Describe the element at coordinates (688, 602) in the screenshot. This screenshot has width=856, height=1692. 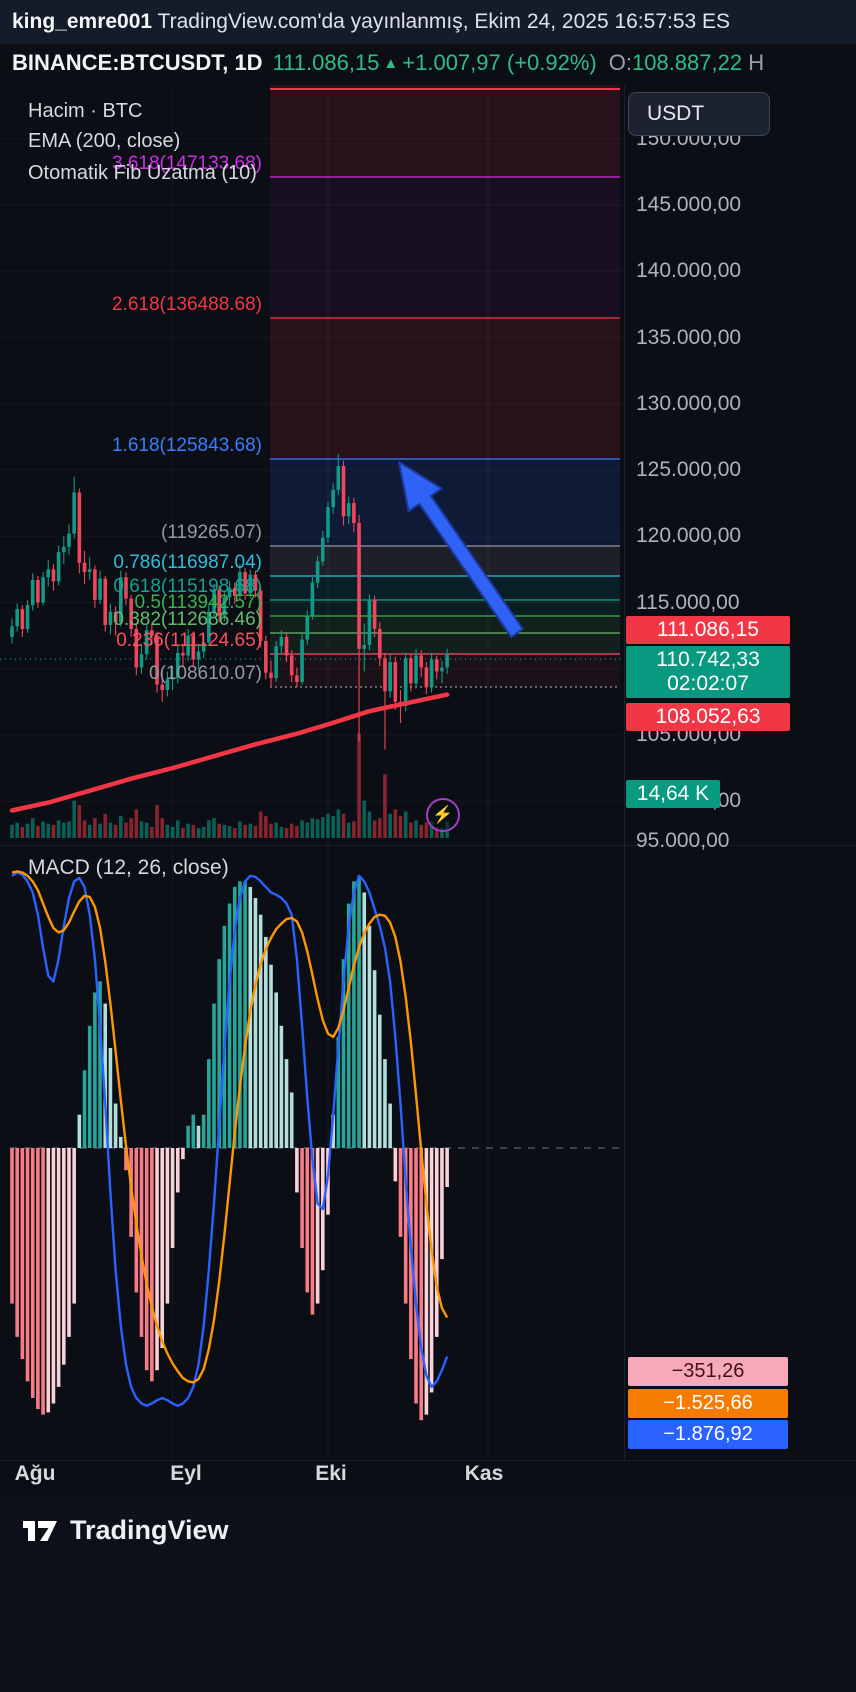
I see `price-axis-label: 115.000,00` at that location.